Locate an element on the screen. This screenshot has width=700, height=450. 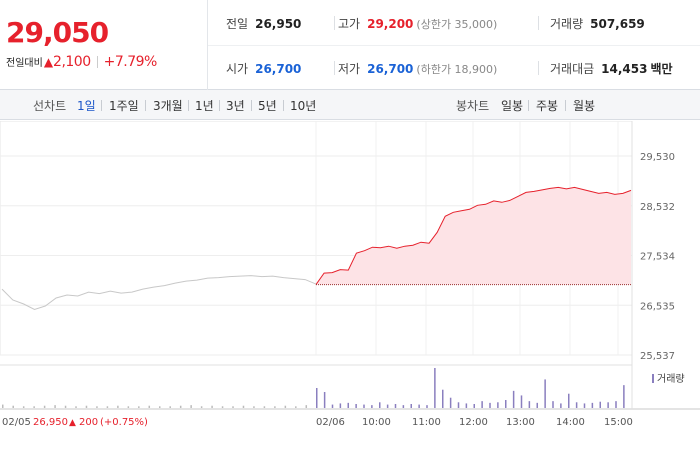
y-tick-label: 25,537 is located at coordinates (657, 356).